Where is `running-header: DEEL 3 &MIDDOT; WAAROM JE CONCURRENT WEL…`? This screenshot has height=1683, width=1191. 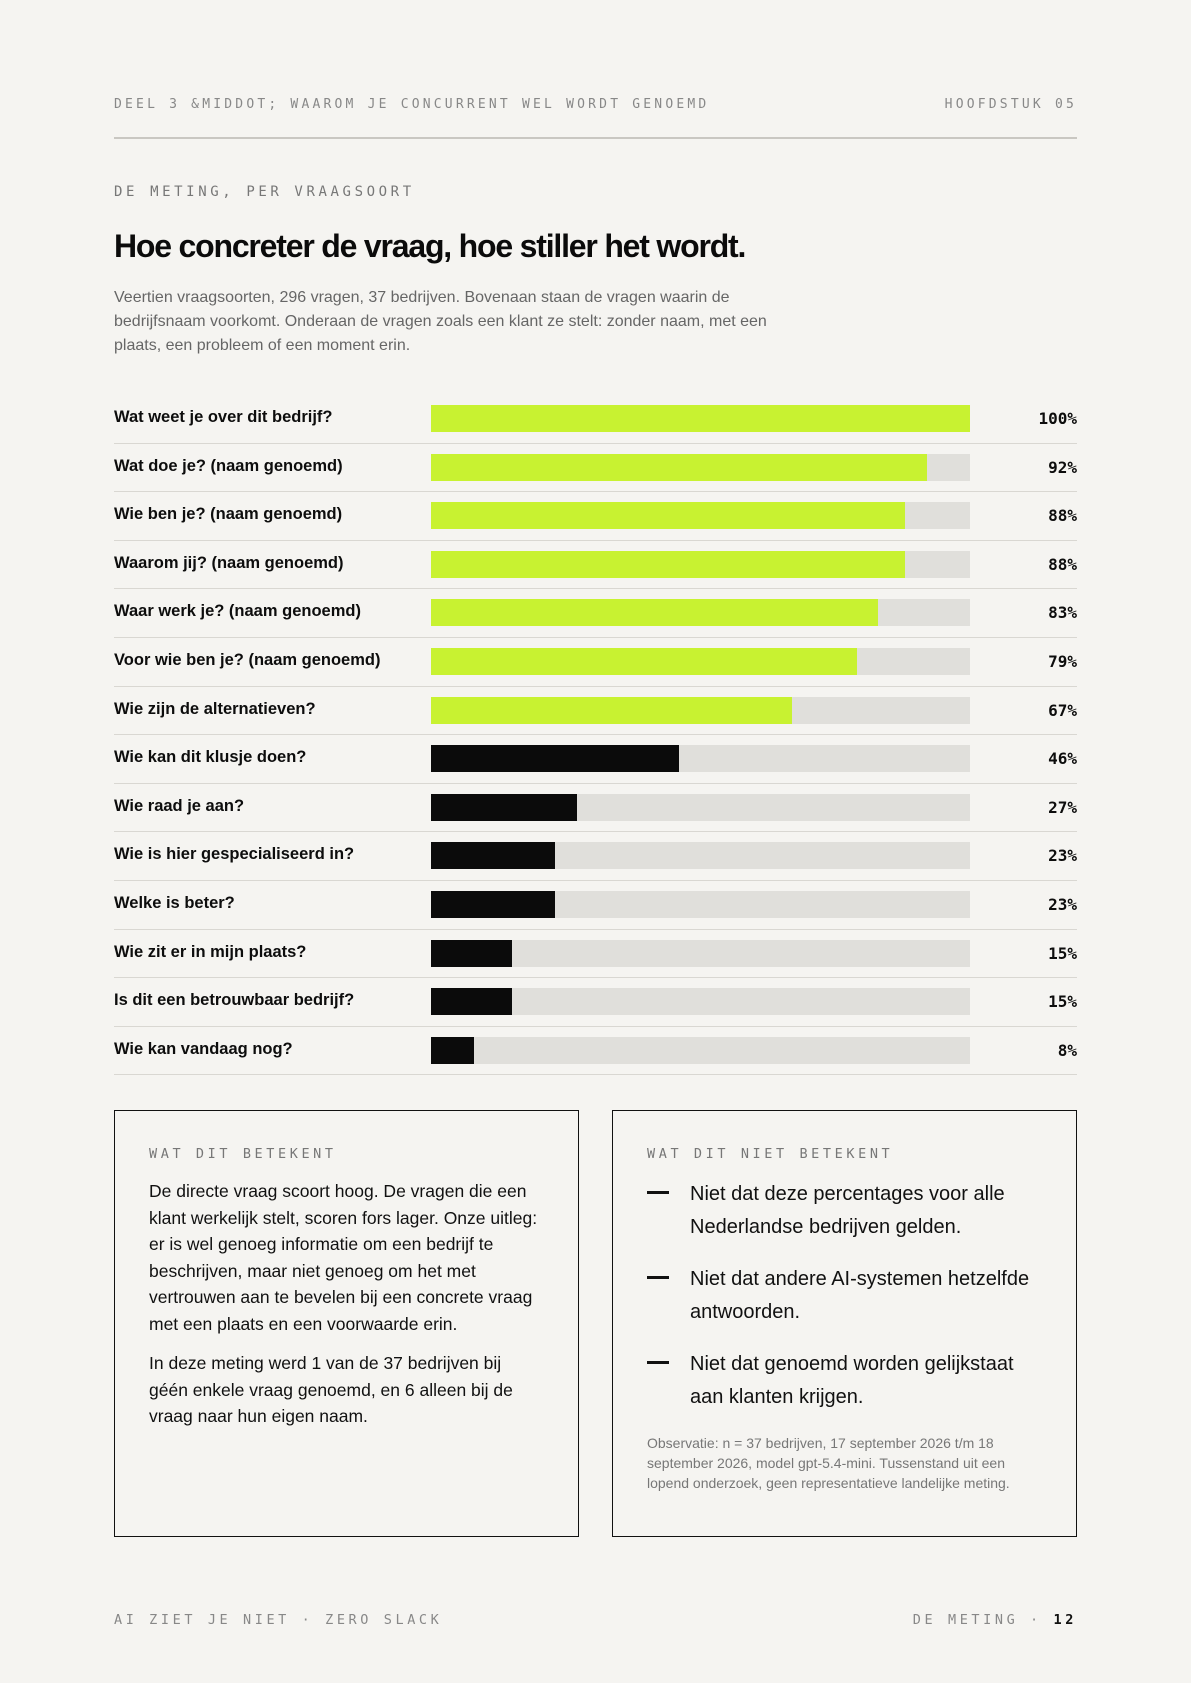 running-header: DEEL 3 &MIDDOT; WAAROM JE CONCURRENT WEL… is located at coordinates (595, 104).